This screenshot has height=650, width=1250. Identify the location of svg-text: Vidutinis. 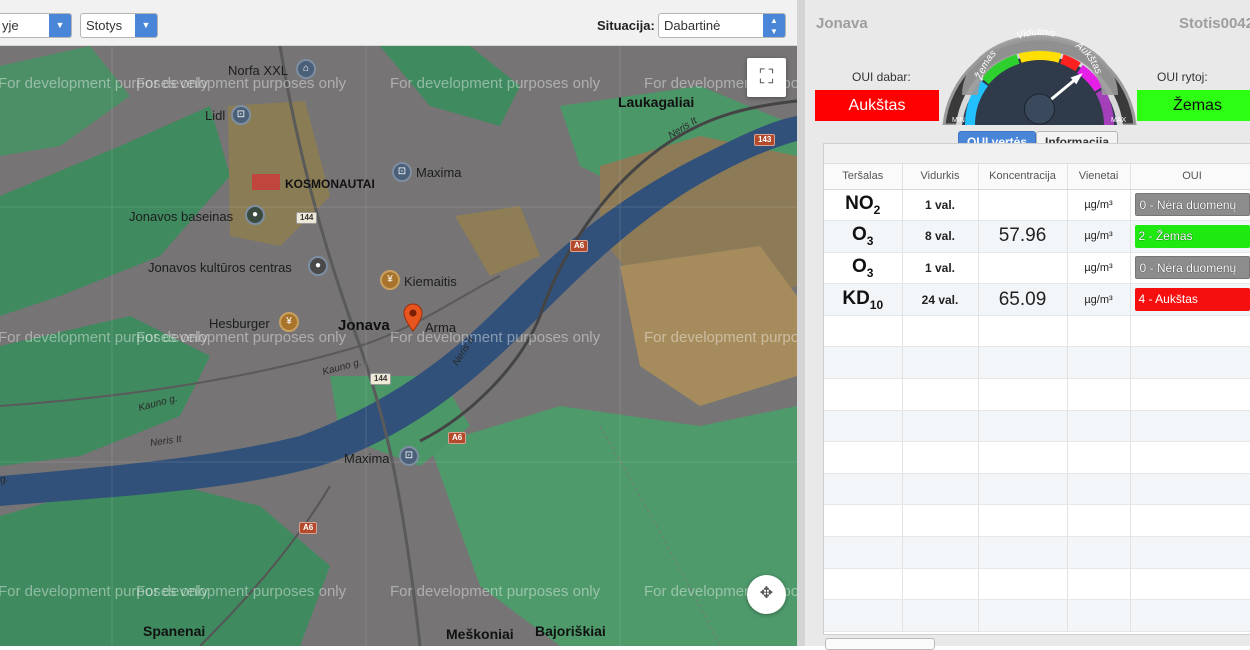
(1035, 34).